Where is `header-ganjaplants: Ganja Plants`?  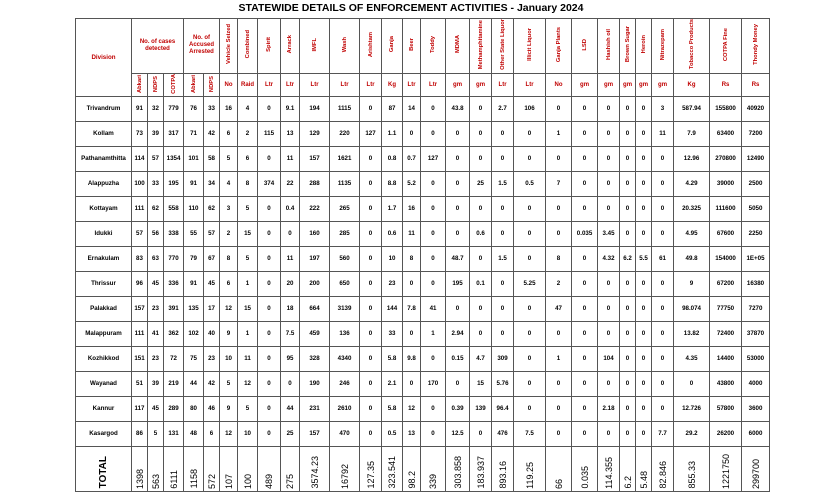
header-ganjaplants: Ganja Plants is located at coordinates (558, 44).